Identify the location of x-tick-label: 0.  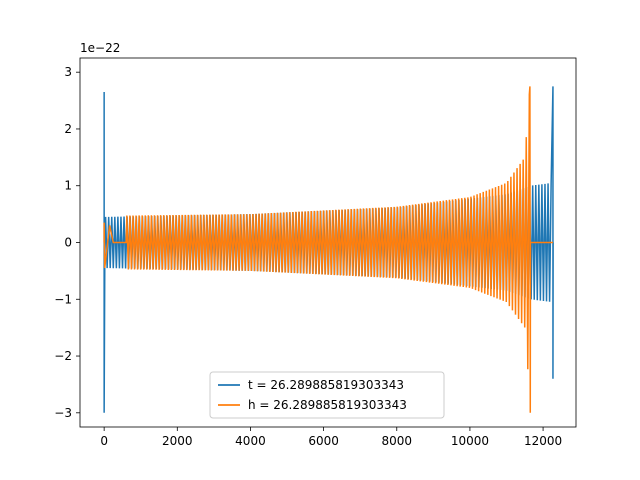
(104, 441).